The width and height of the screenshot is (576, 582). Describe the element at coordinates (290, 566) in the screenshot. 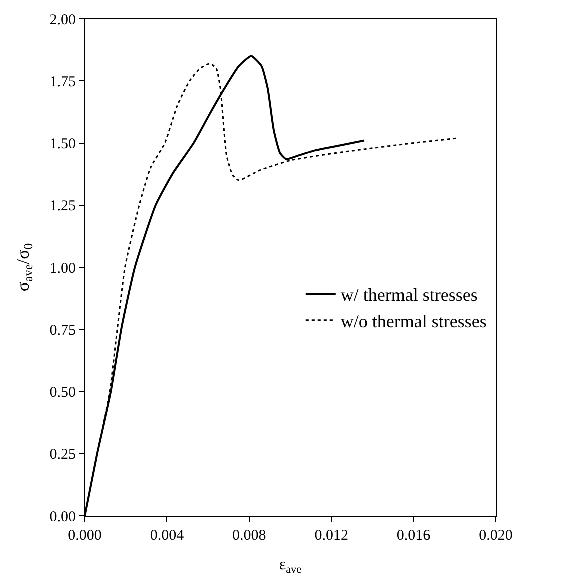

I see `x-axis-title: ε$_{ave}$` at that location.